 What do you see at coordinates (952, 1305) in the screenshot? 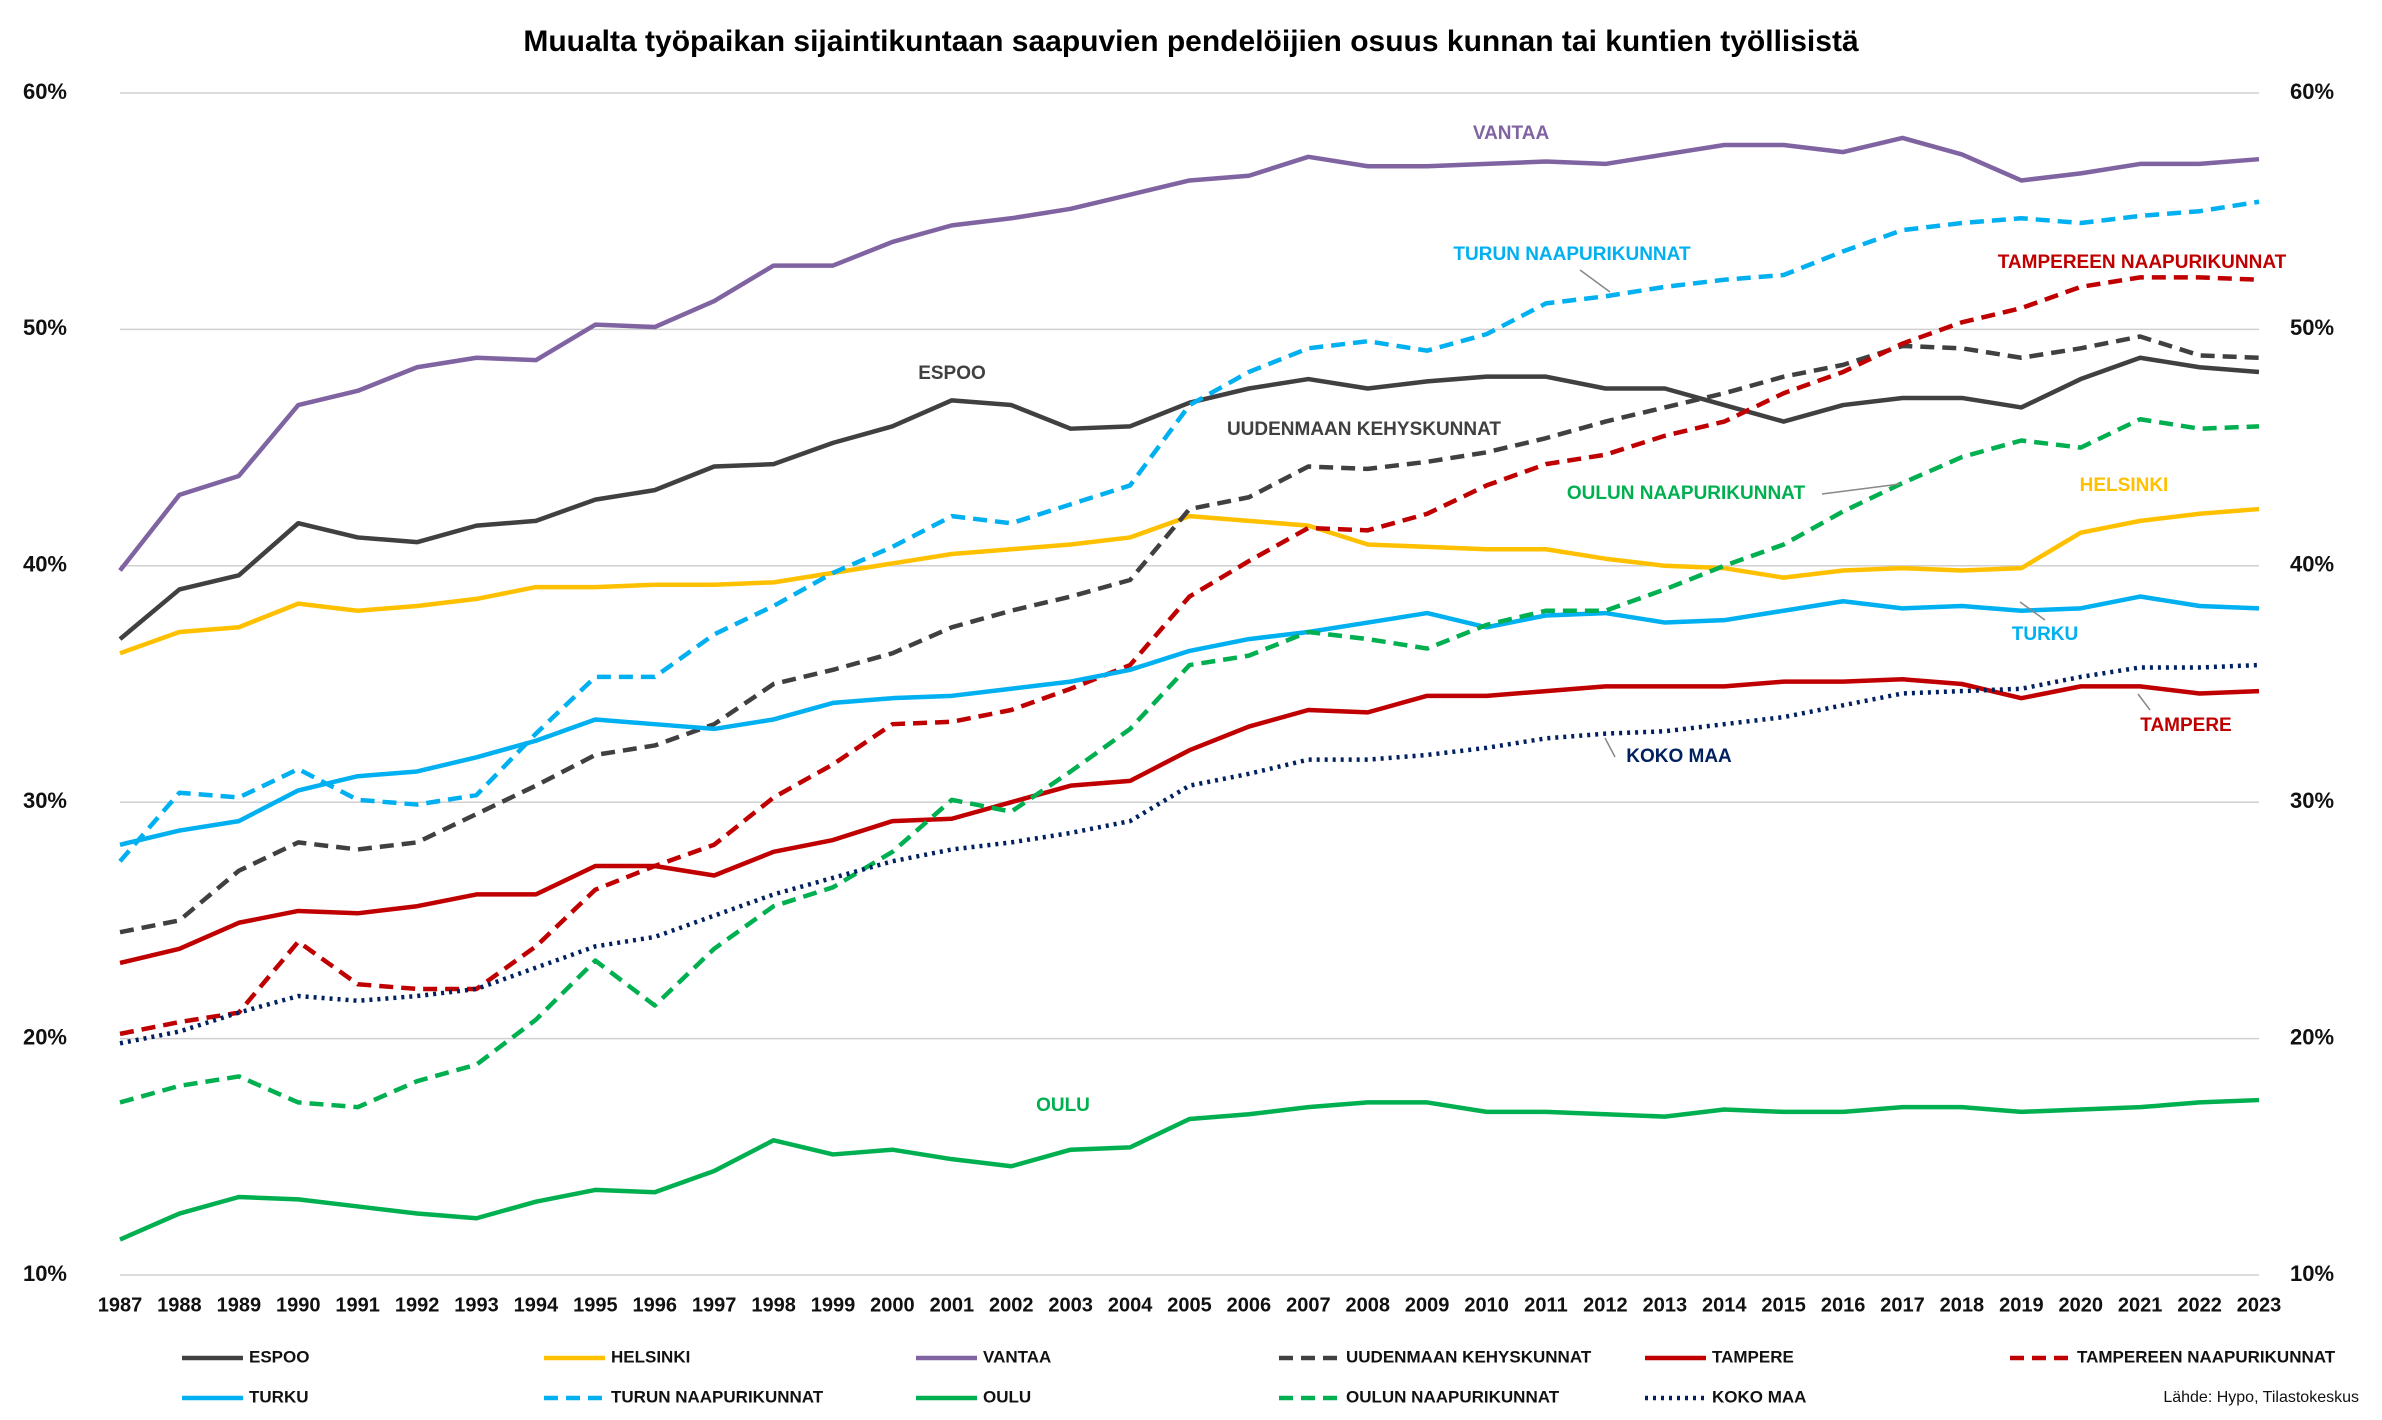
I see `x-tick-label: 2001` at bounding box center [952, 1305].